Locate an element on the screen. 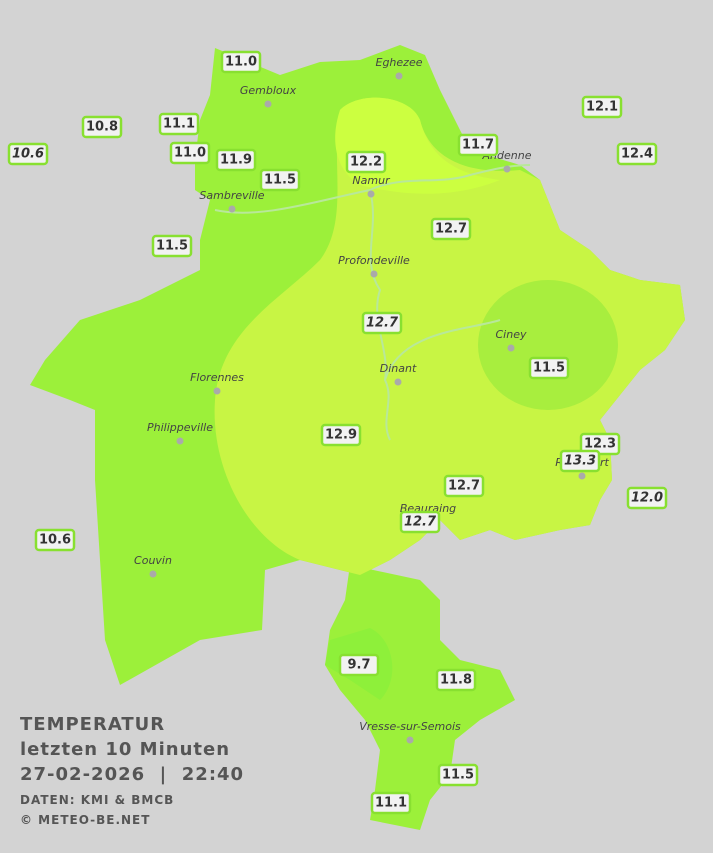  station-value: 12.4 is located at coordinates (637, 154).